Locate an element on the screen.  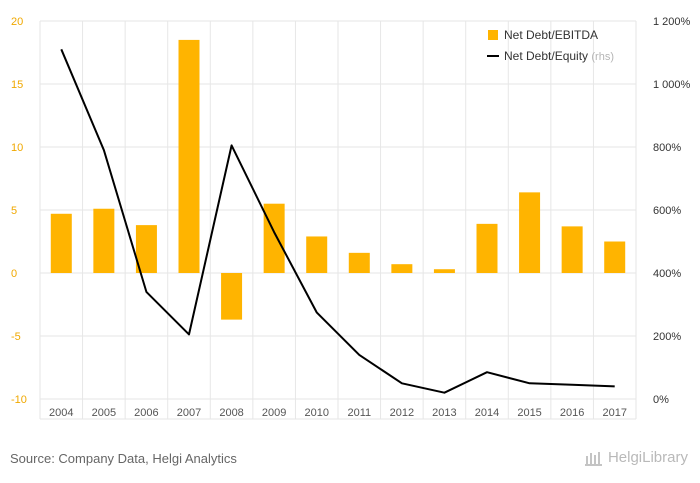
right-tick-label: 600% is located at coordinates (667, 211).